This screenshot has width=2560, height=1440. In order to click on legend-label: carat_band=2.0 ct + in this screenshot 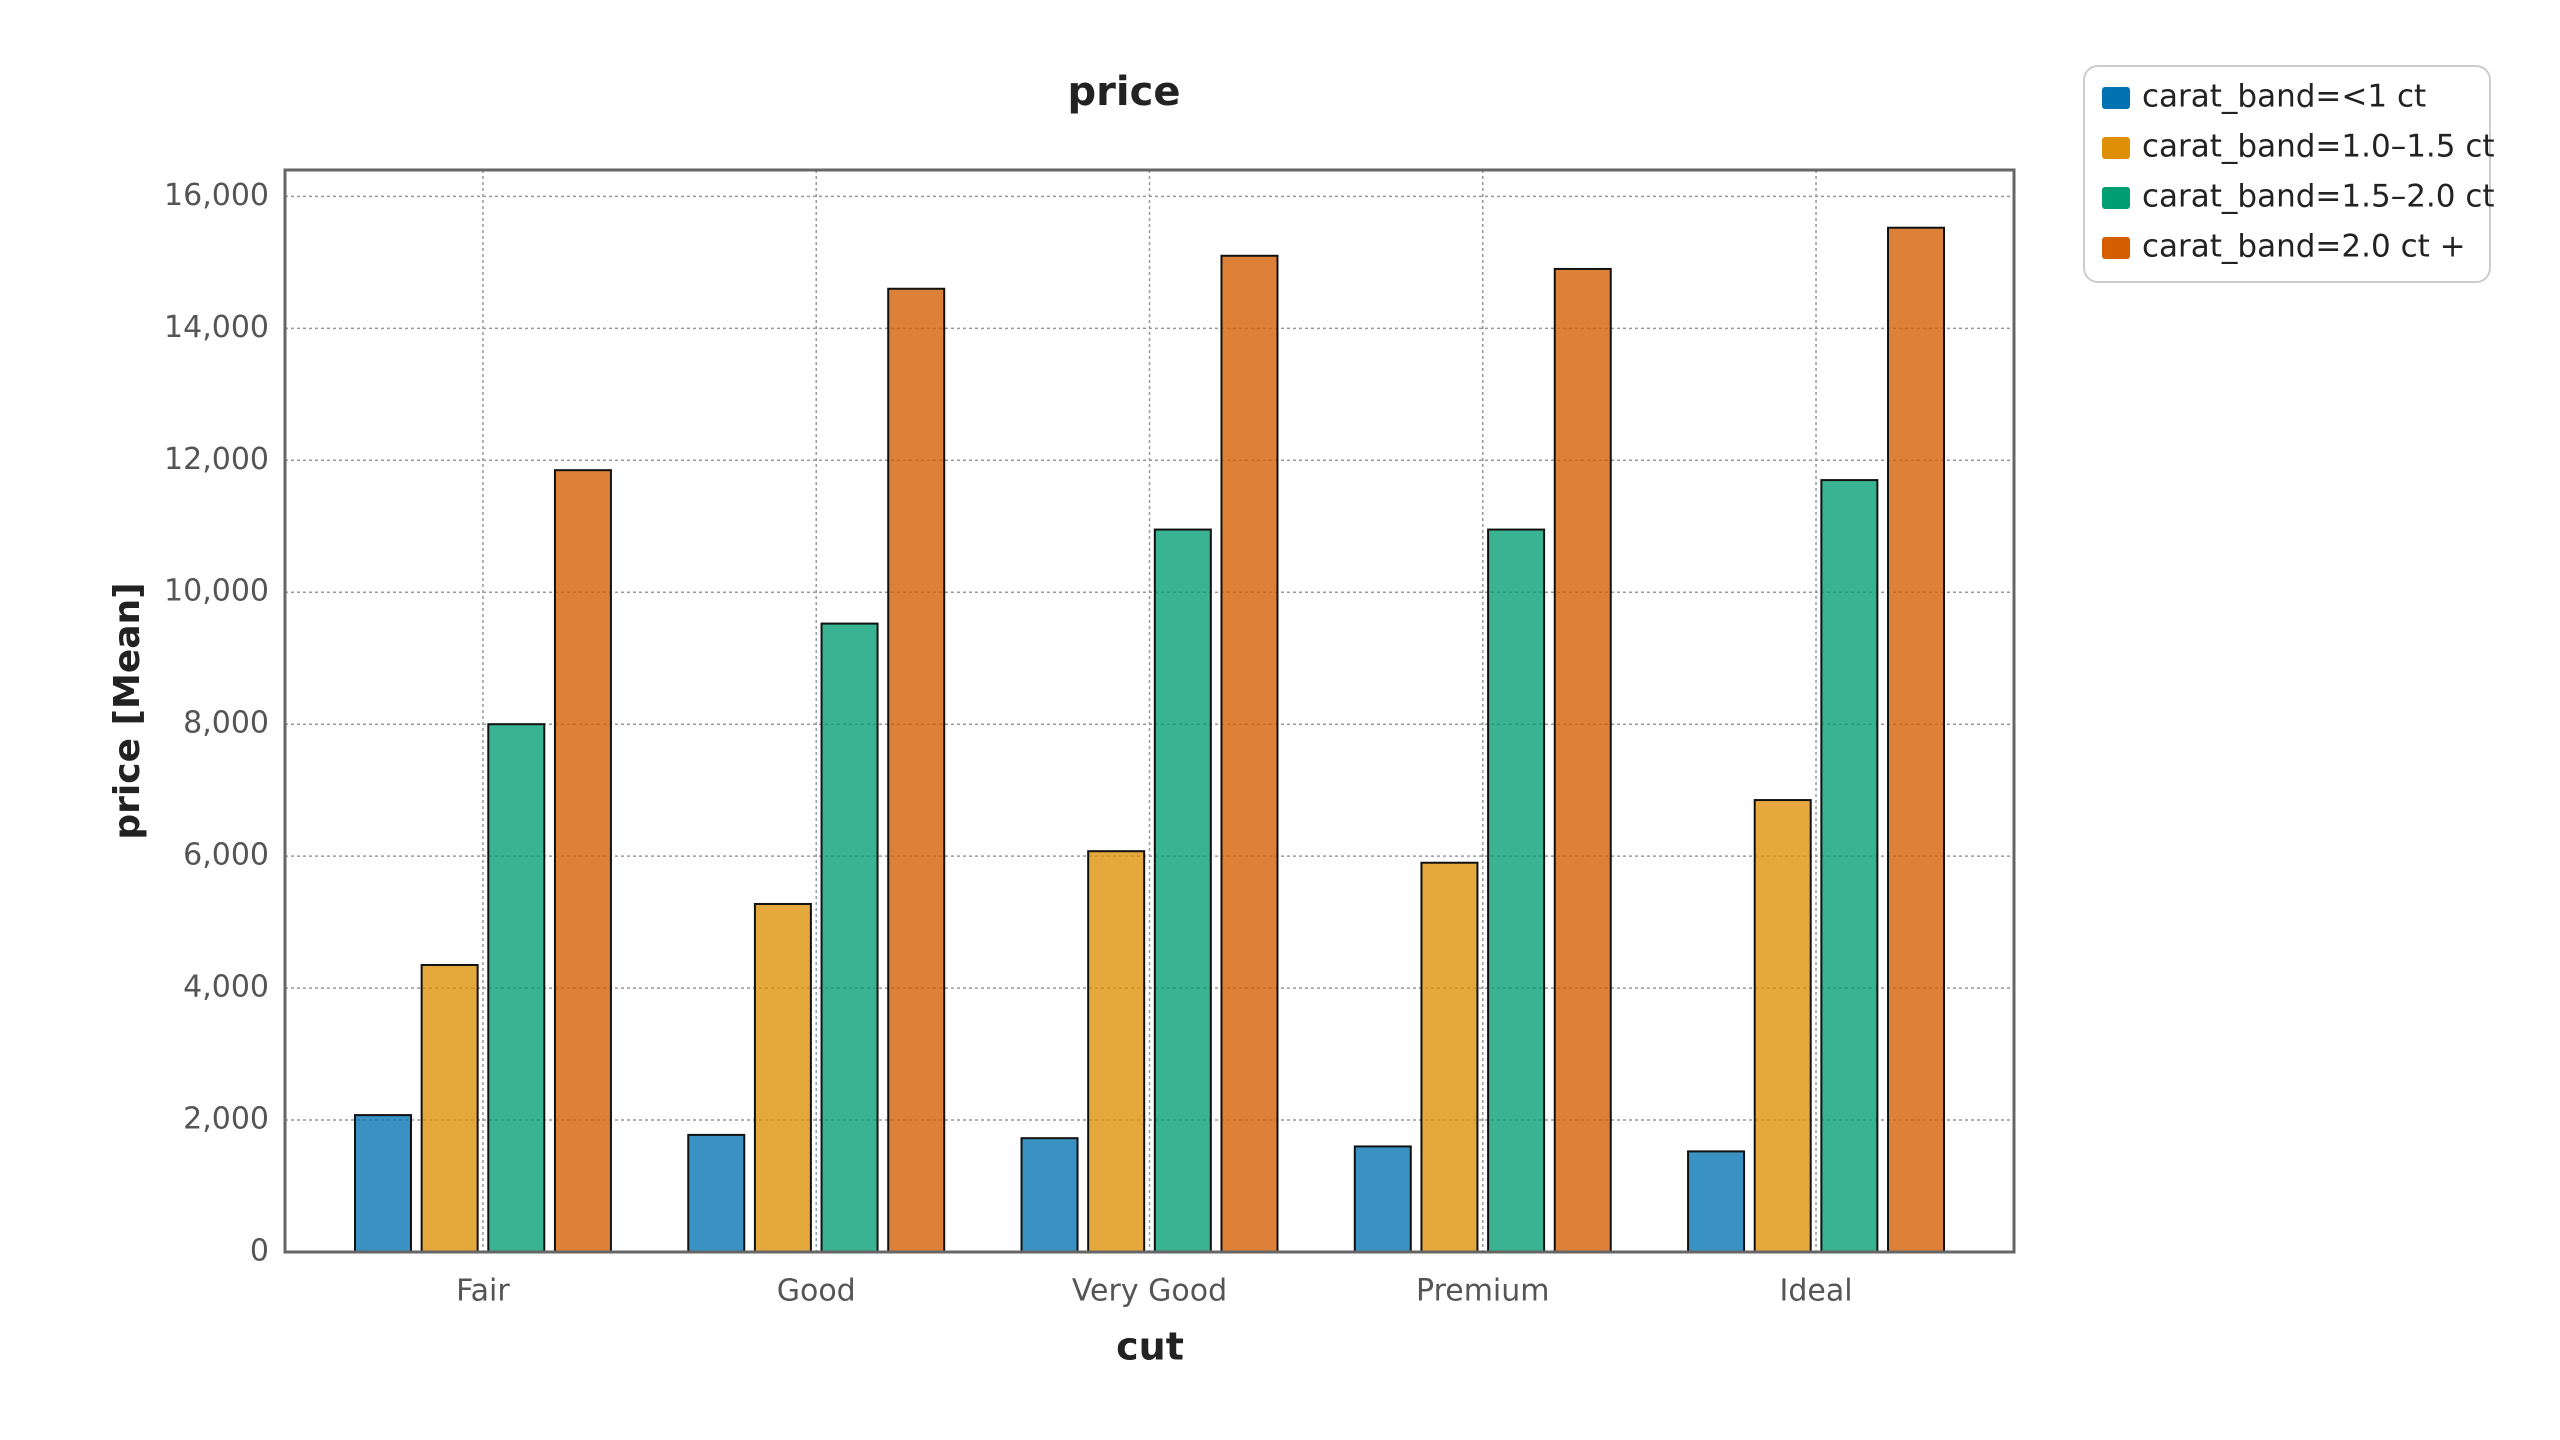, I will do `click(2304, 247)`.